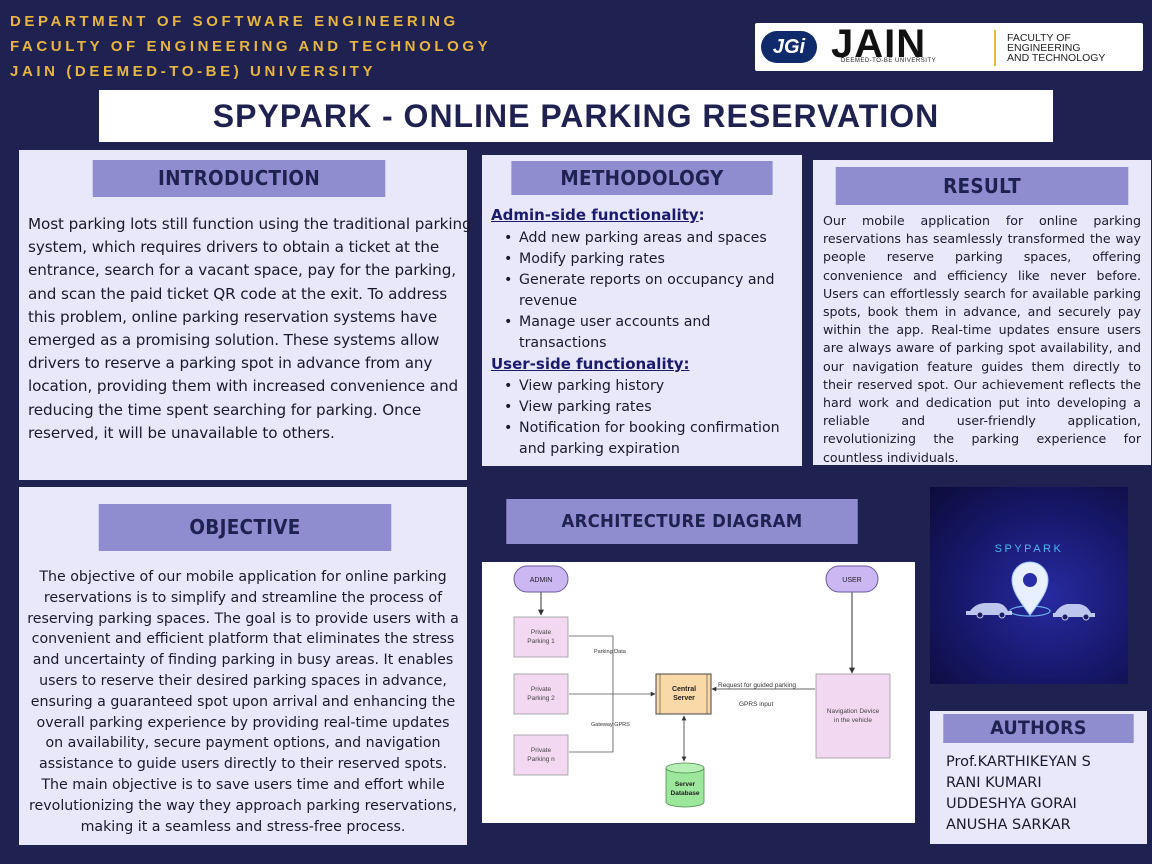  Describe the element at coordinates (650, 386) in the screenshot. I see `list-item: View parking history` at that location.